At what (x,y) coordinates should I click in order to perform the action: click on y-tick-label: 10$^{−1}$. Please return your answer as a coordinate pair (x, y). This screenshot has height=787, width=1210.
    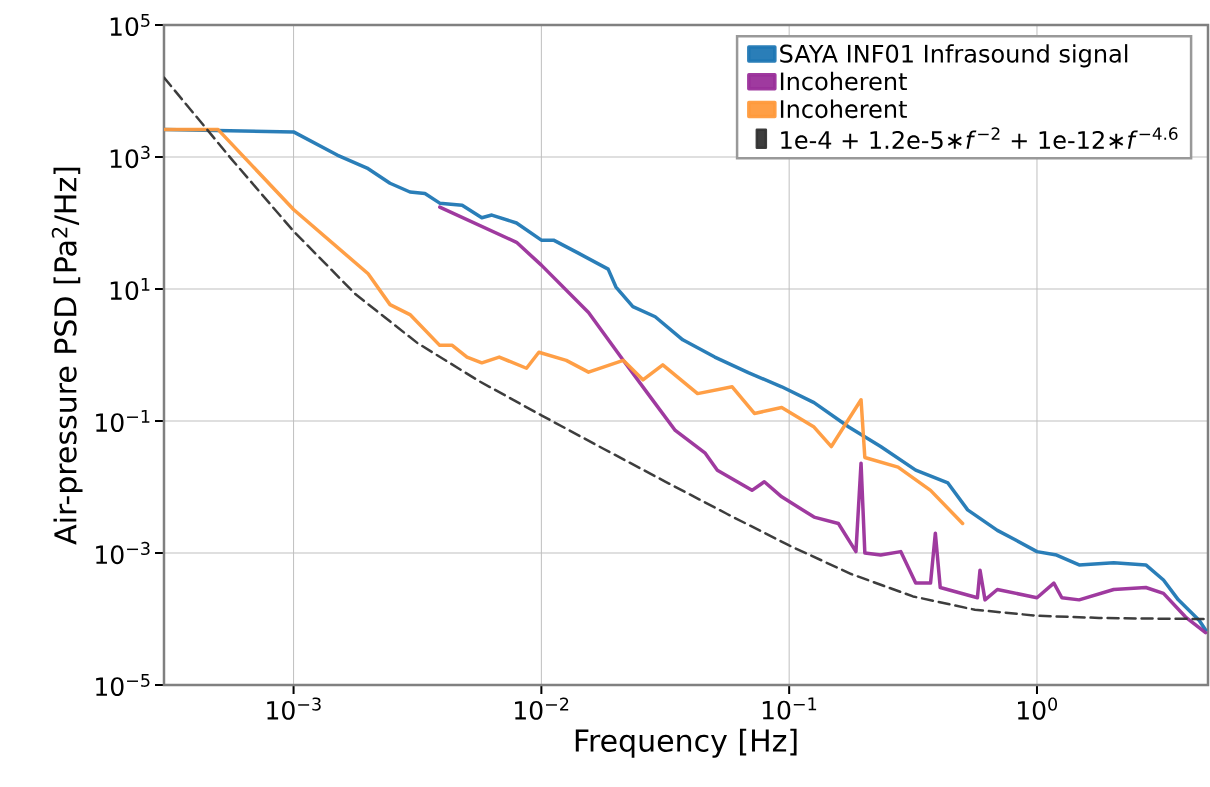
    Looking at the image, I should click on (123, 421).